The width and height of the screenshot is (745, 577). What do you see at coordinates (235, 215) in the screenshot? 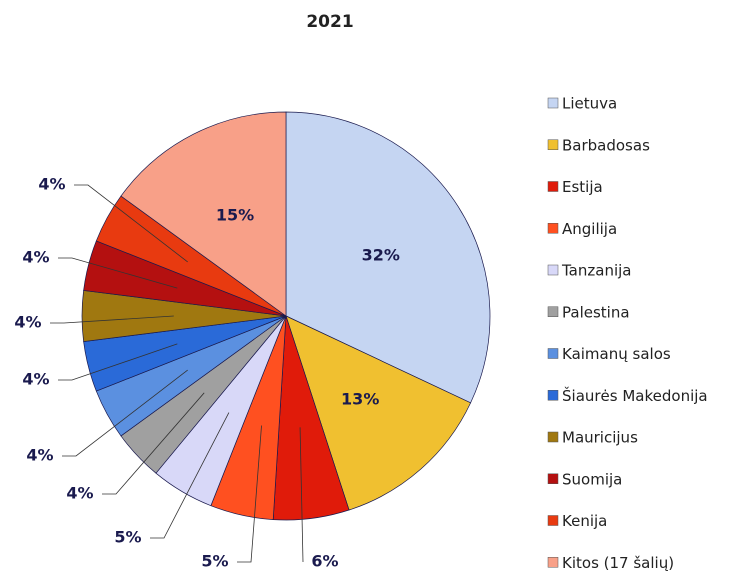
I see `data-label: 15%` at bounding box center [235, 215].